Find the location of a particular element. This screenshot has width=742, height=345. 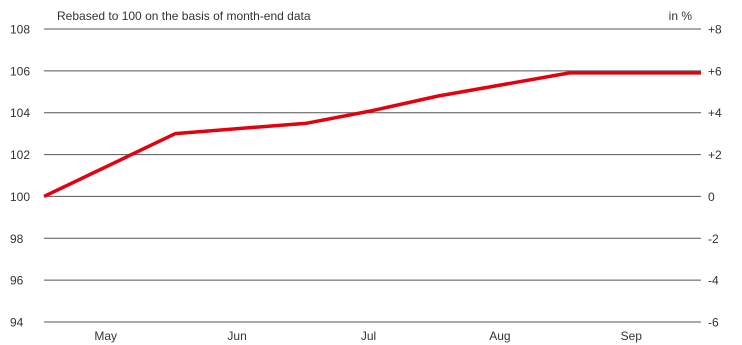

x-tick-label: Jun is located at coordinates (236, 336).